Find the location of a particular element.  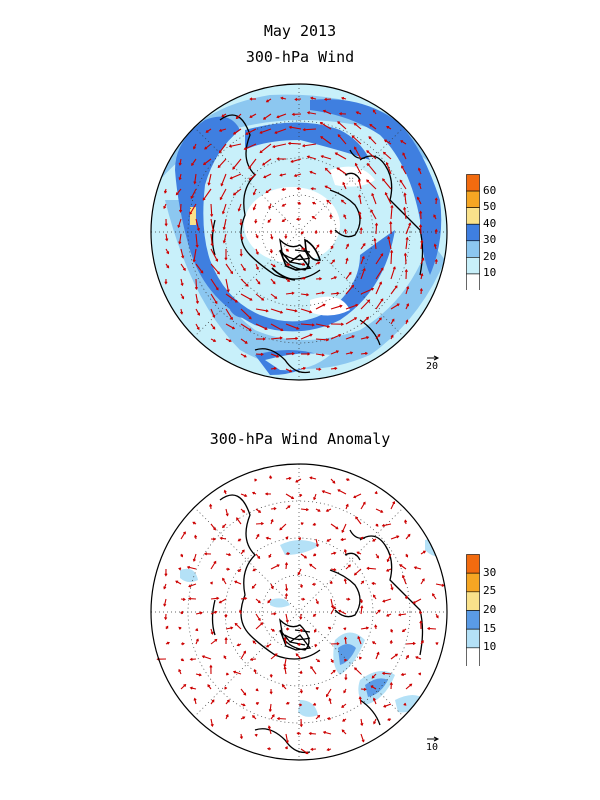

colorbar-swatch is located at coordinates (473, 656).